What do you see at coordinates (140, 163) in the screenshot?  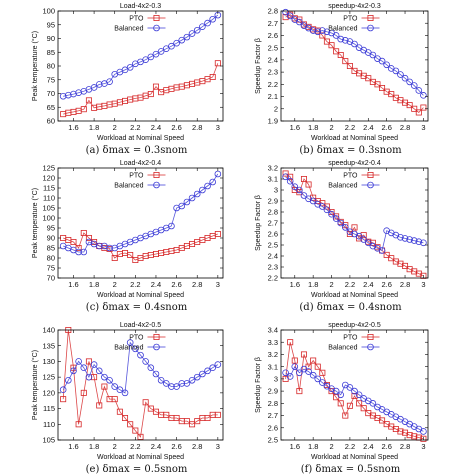 I see `chart-title: Load-4x2-0.4` at bounding box center [140, 163].